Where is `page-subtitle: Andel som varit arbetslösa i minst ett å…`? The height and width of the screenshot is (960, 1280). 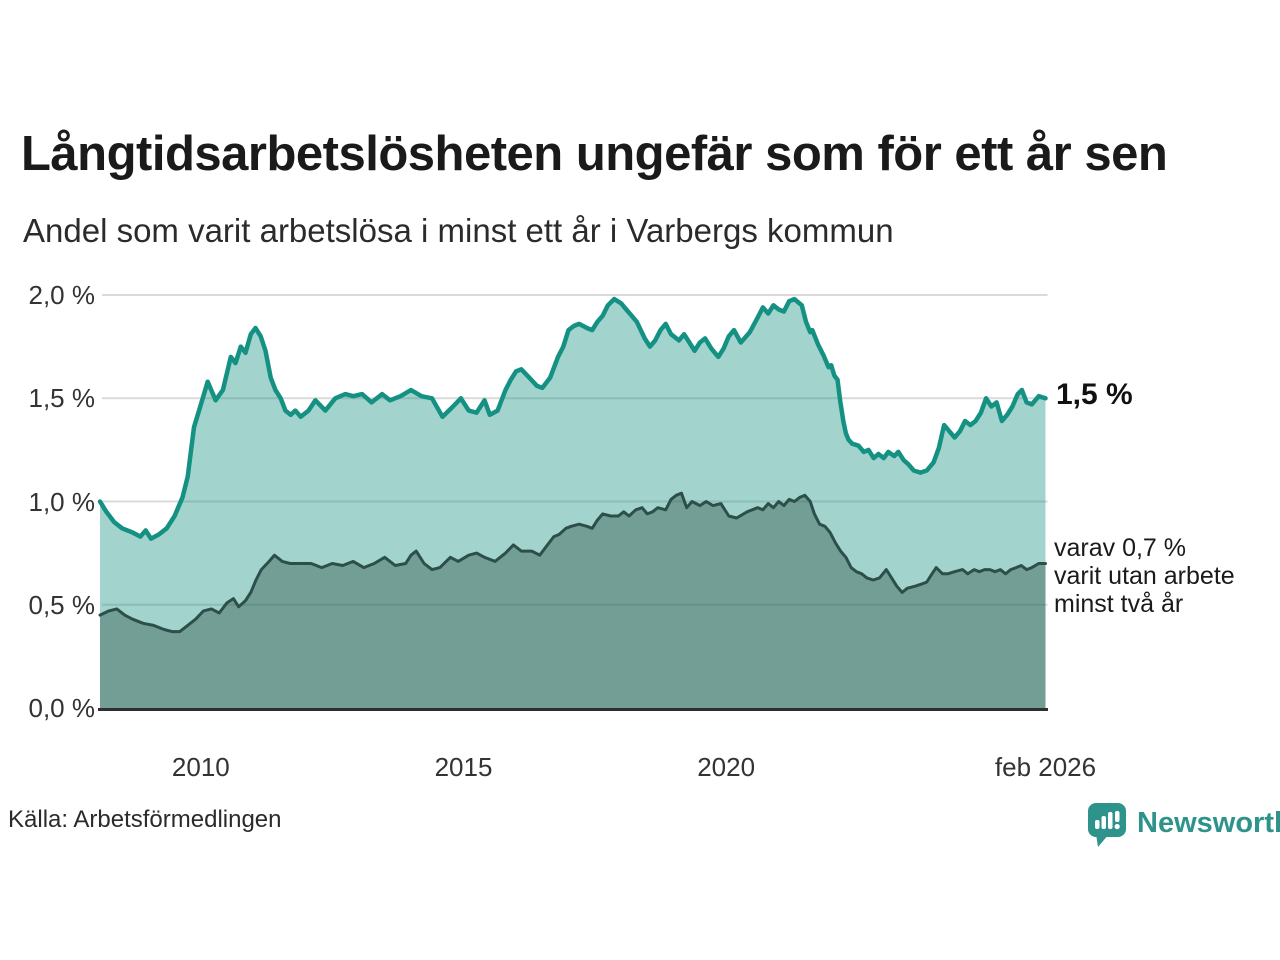 page-subtitle: Andel som varit arbetslösa i minst ett å… is located at coordinates (458, 230).